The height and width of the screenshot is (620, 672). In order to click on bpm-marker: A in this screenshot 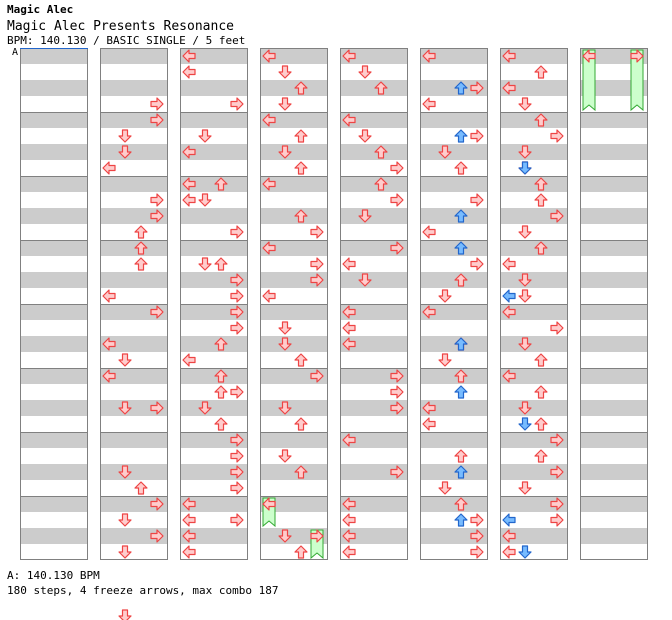, I will do `click(15, 52)`.